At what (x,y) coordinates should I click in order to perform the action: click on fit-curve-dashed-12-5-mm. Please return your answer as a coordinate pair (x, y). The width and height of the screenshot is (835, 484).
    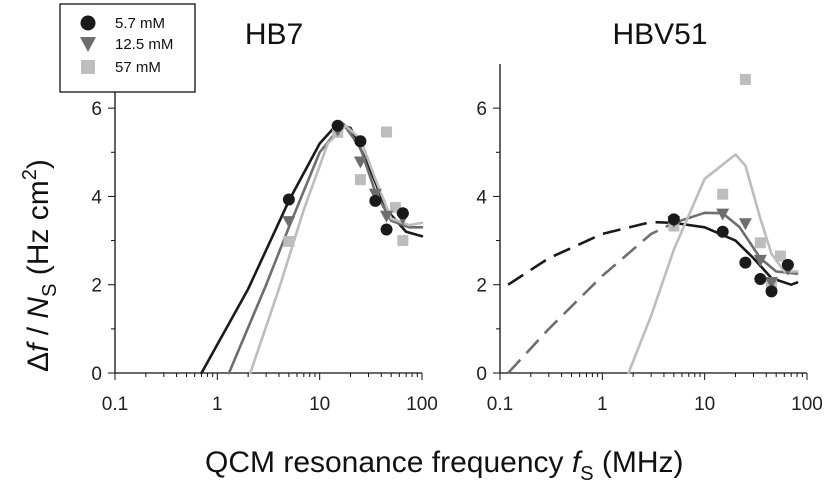
    Looking at the image, I should click on (591, 297).